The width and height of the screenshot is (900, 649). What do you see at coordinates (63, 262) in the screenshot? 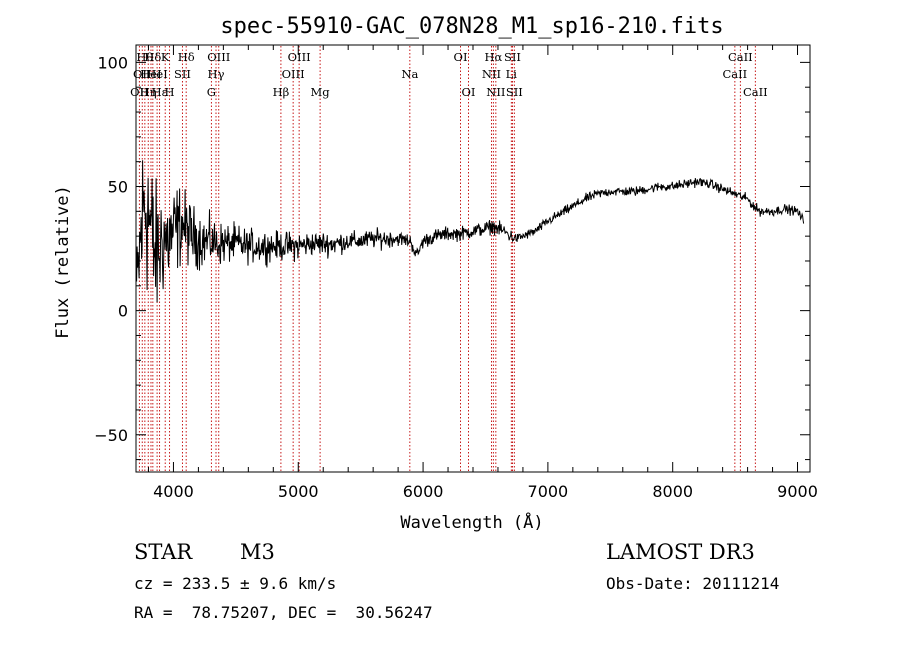
I see `y-axis-label: Flux (relative)` at bounding box center [63, 262].